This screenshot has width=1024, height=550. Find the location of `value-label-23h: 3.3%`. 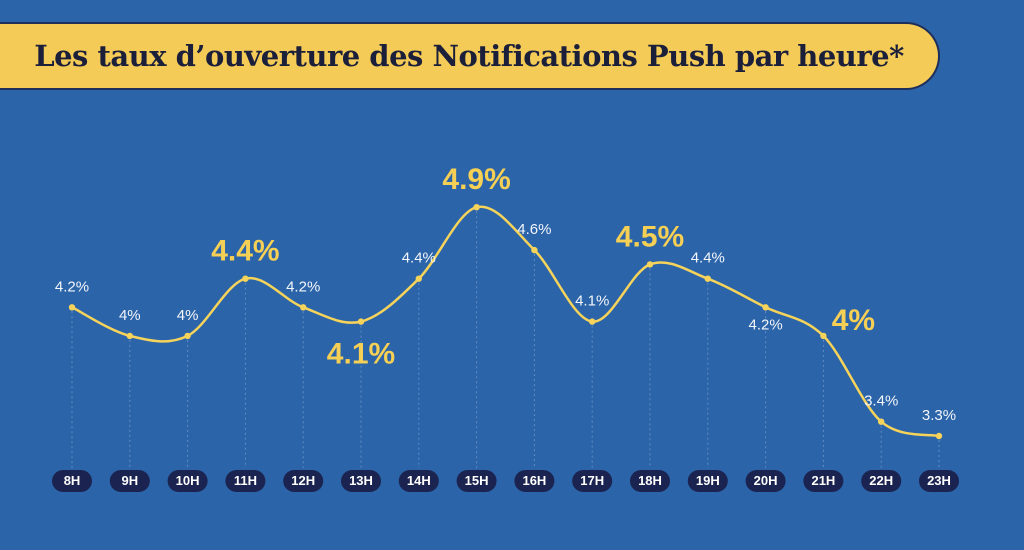

value-label-23h: 3.3% is located at coordinates (939, 415).